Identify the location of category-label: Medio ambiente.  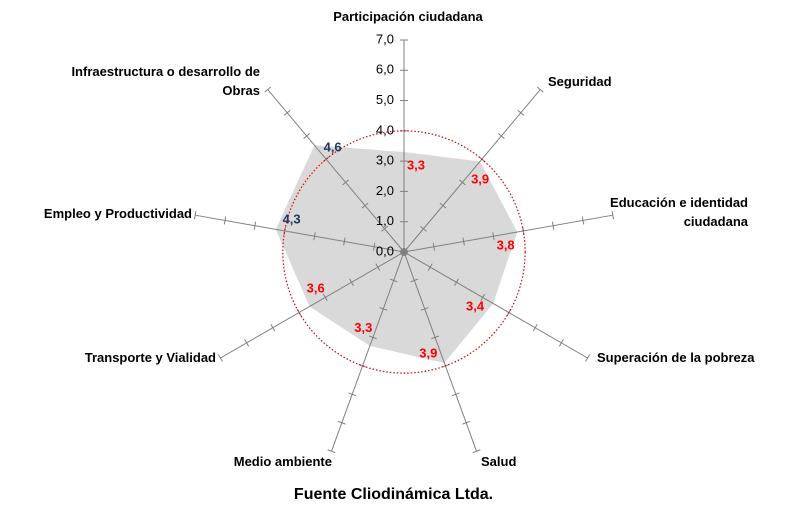
(282, 461).